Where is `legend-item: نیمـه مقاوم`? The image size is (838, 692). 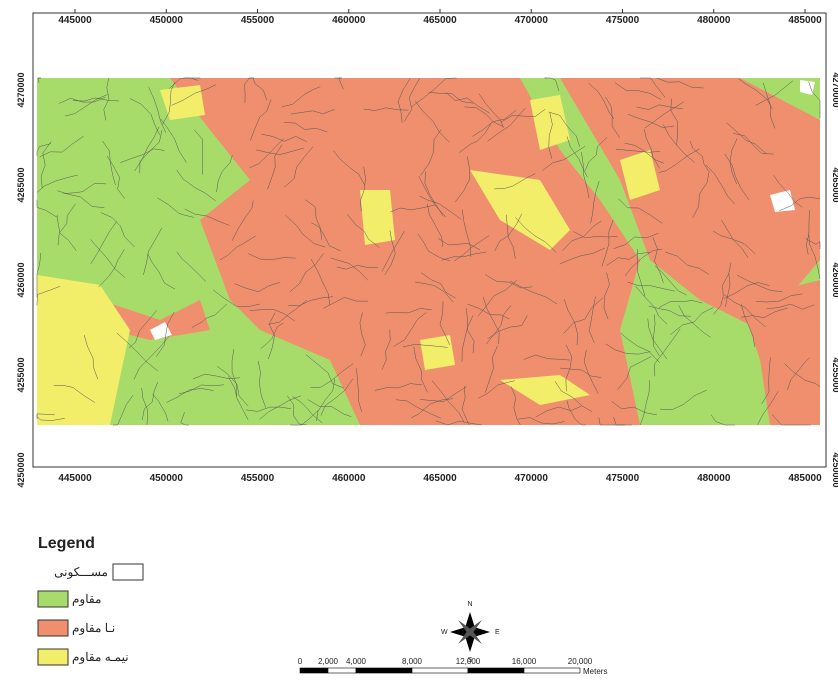 legend-item: نیمـه مقاوم is located at coordinates (100, 657).